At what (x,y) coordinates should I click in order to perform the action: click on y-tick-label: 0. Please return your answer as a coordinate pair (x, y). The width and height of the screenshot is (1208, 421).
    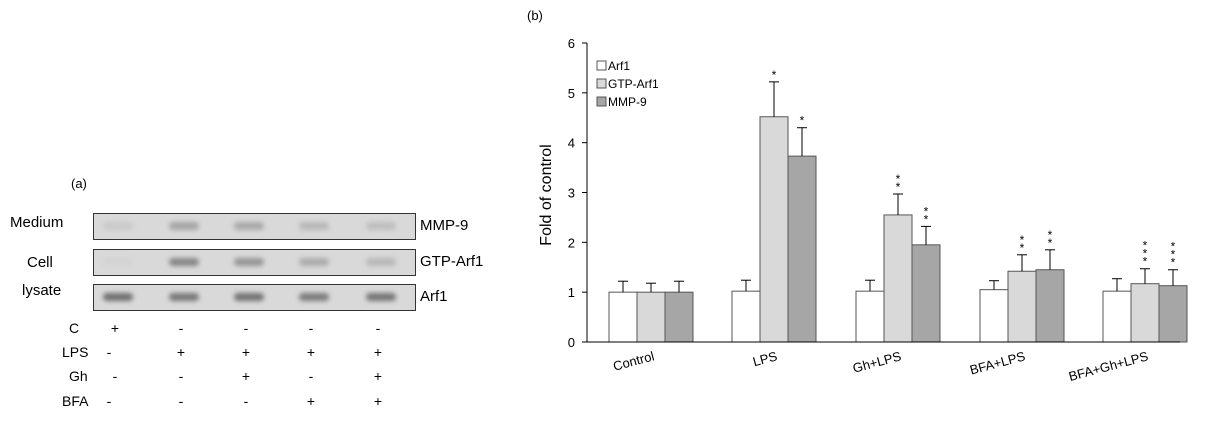
    Looking at the image, I should click on (571, 342).